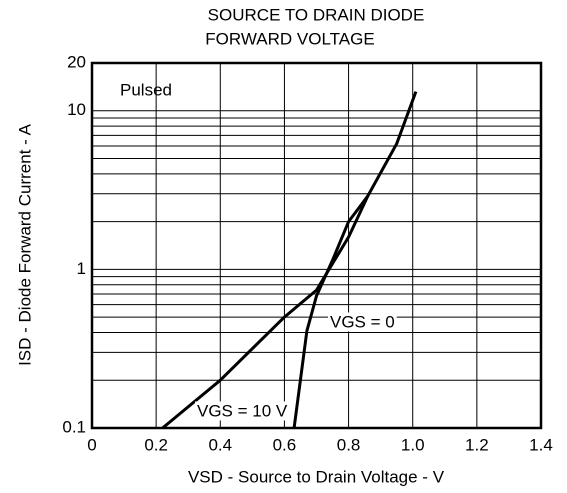 This screenshot has width=567, height=493. What do you see at coordinates (81, 268) in the screenshot?
I see `y-tick-label: 1` at bounding box center [81, 268].